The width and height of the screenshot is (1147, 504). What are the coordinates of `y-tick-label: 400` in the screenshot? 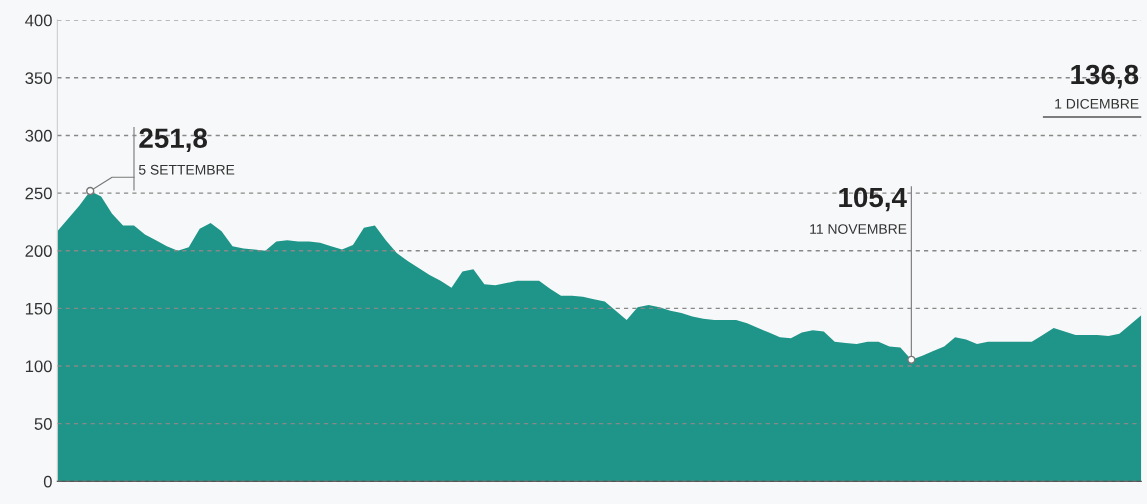 It's located at (38, 20).